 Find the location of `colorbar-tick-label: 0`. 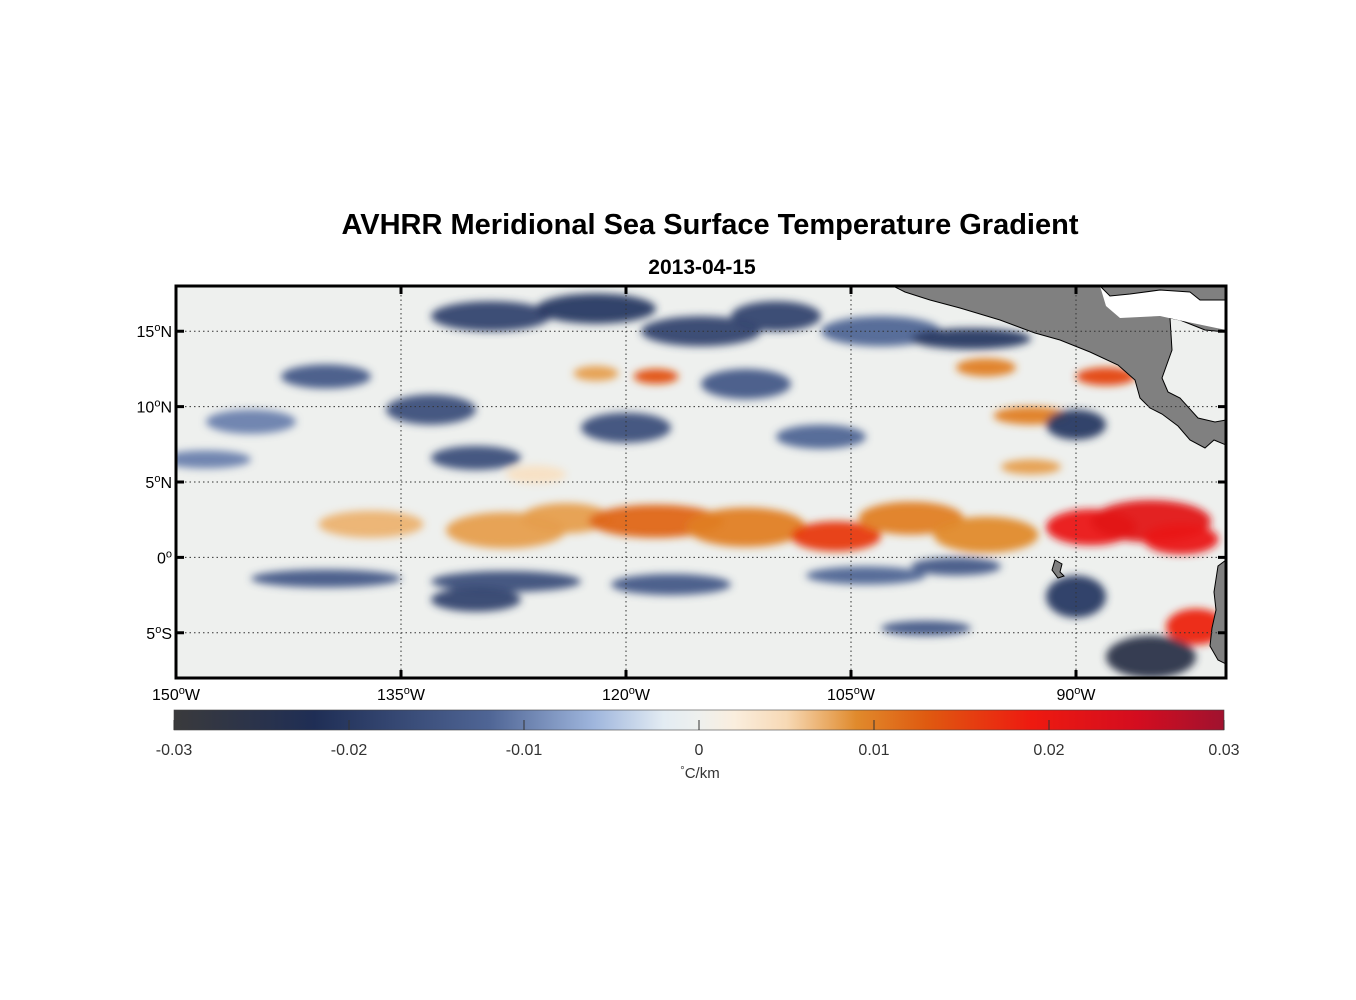

colorbar-tick-label: 0 is located at coordinates (699, 750).